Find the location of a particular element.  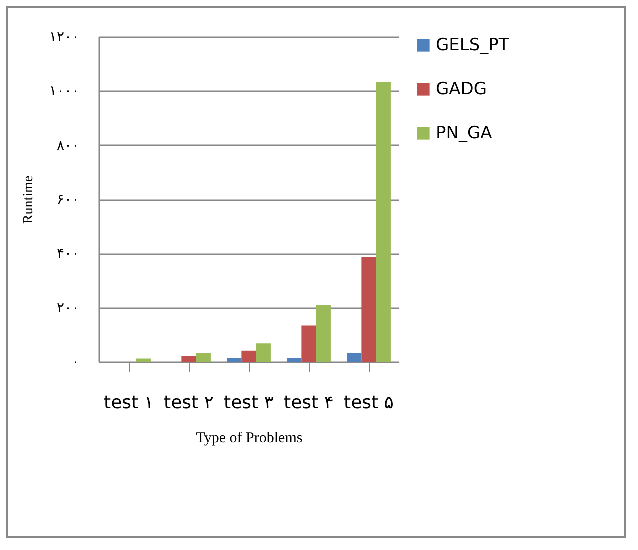

y-tick-label: ۴۰۰ is located at coordinates (68, 254).